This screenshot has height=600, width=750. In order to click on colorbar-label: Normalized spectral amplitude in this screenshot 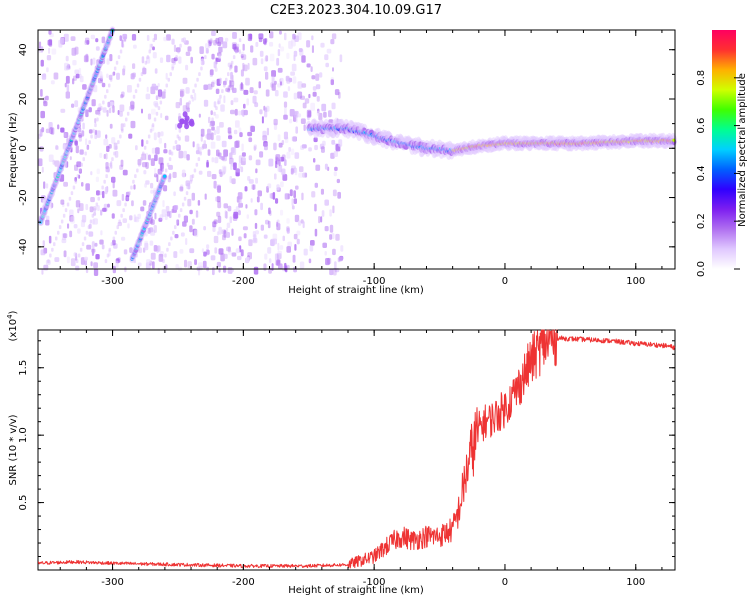, I will do `click(742, 150)`.